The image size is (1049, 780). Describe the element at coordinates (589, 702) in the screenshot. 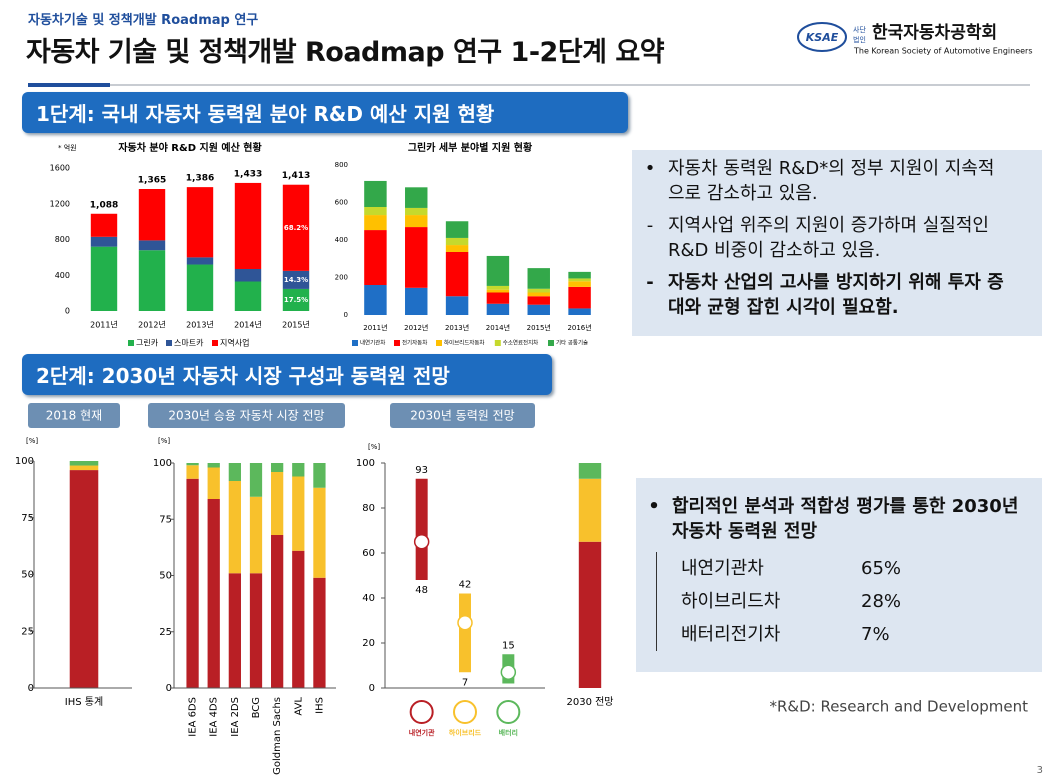

I see `x-tick-label: 2030 전망` at that location.